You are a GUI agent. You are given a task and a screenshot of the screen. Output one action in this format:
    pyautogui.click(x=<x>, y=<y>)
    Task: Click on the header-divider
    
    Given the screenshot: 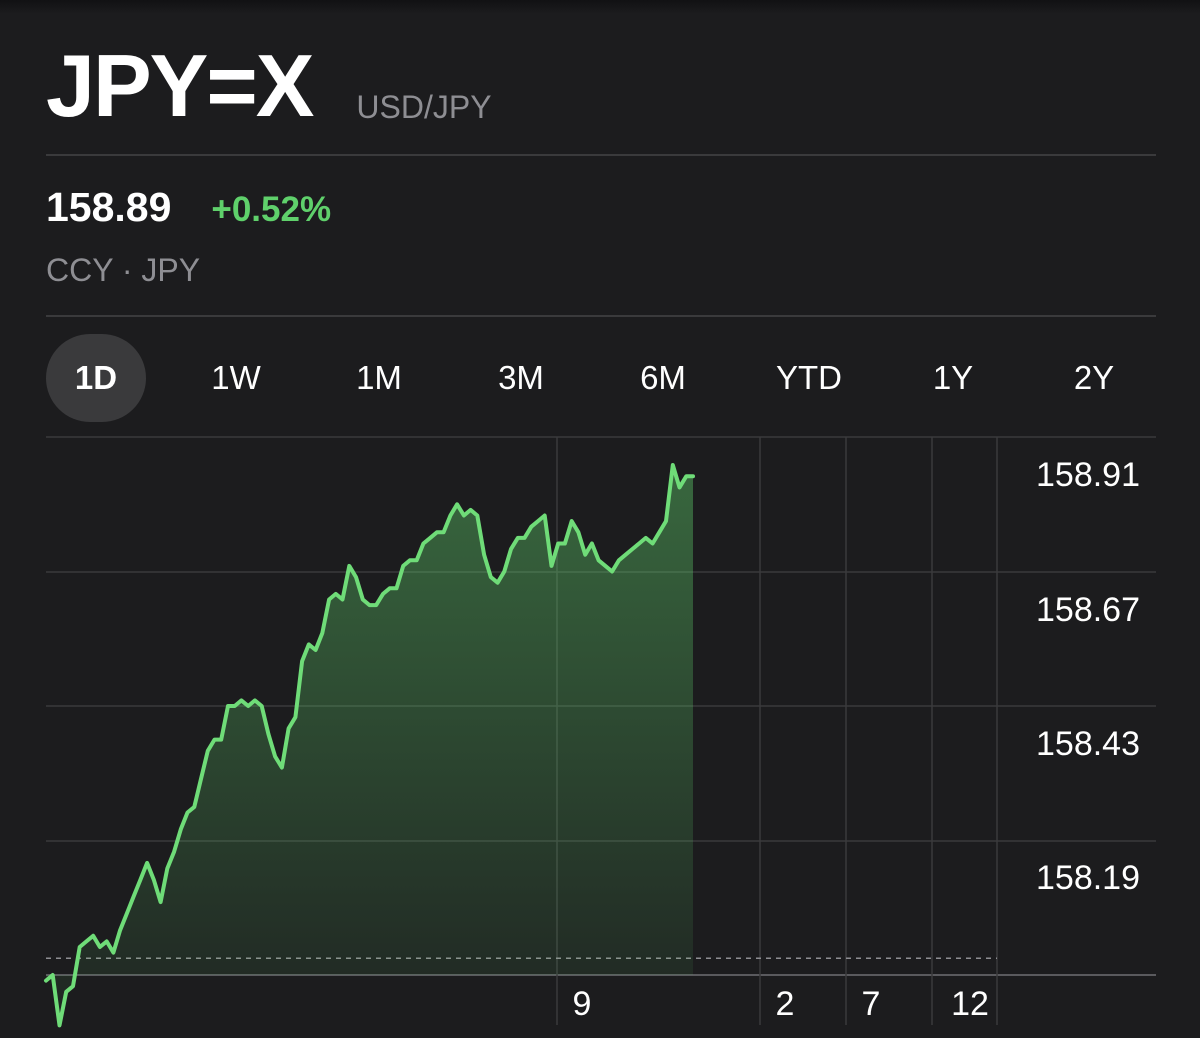 What is the action you would take?
    pyautogui.click(x=601, y=155)
    